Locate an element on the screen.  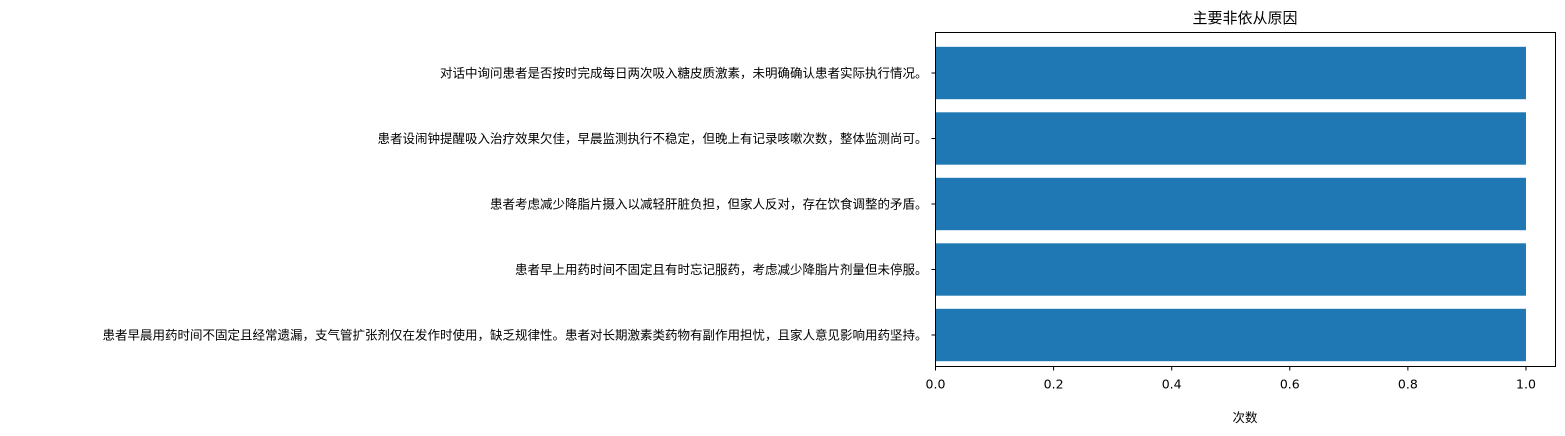
x-tick-label-3: 0.4 is located at coordinates (1172, 384).